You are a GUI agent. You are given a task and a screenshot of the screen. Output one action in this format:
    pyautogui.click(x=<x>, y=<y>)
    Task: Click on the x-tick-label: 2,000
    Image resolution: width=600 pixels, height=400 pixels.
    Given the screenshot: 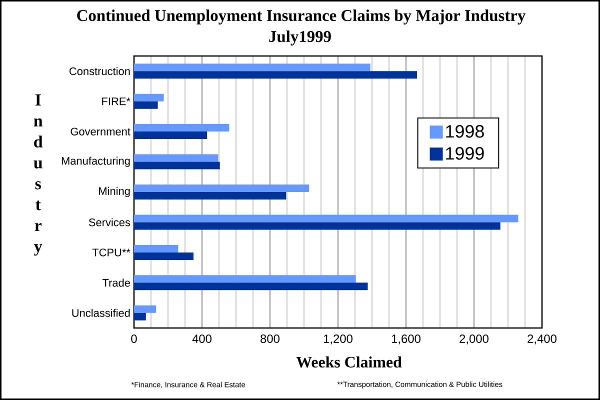 What is the action you would take?
    pyautogui.click(x=474, y=339)
    